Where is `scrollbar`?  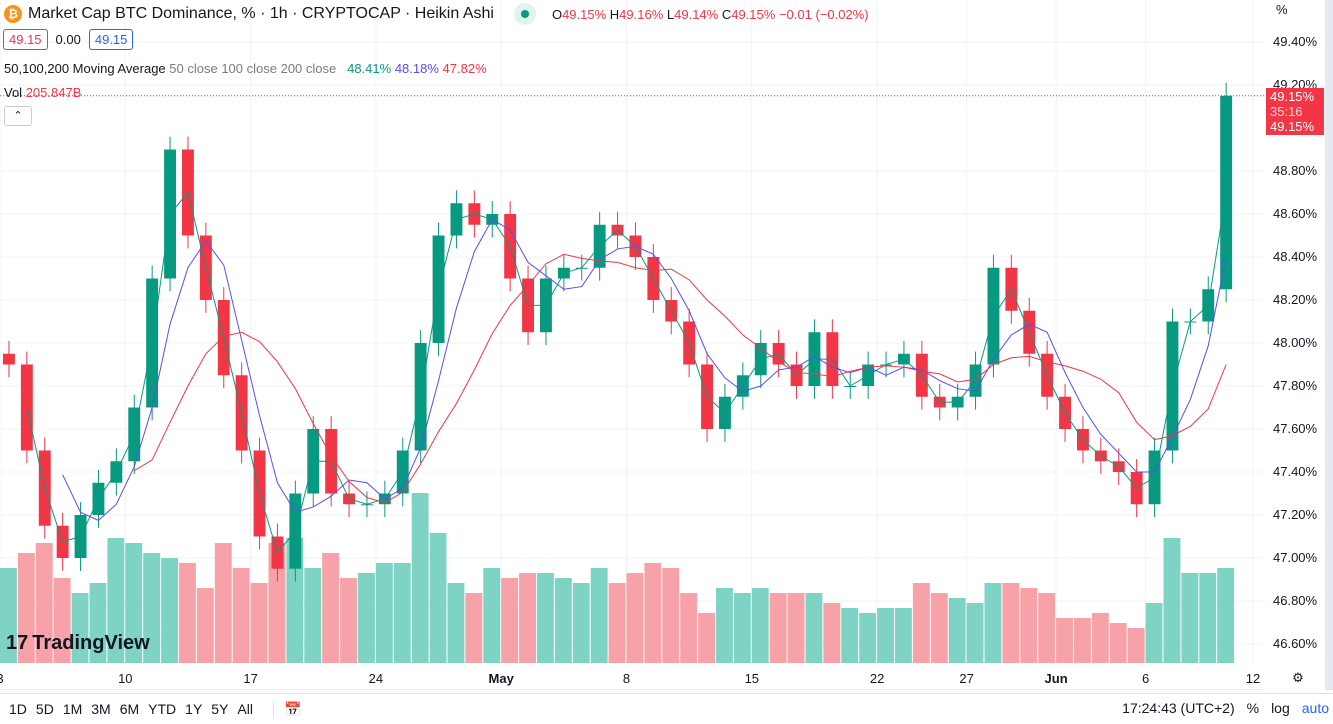 scrollbar is located at coordinates (1329, 345).